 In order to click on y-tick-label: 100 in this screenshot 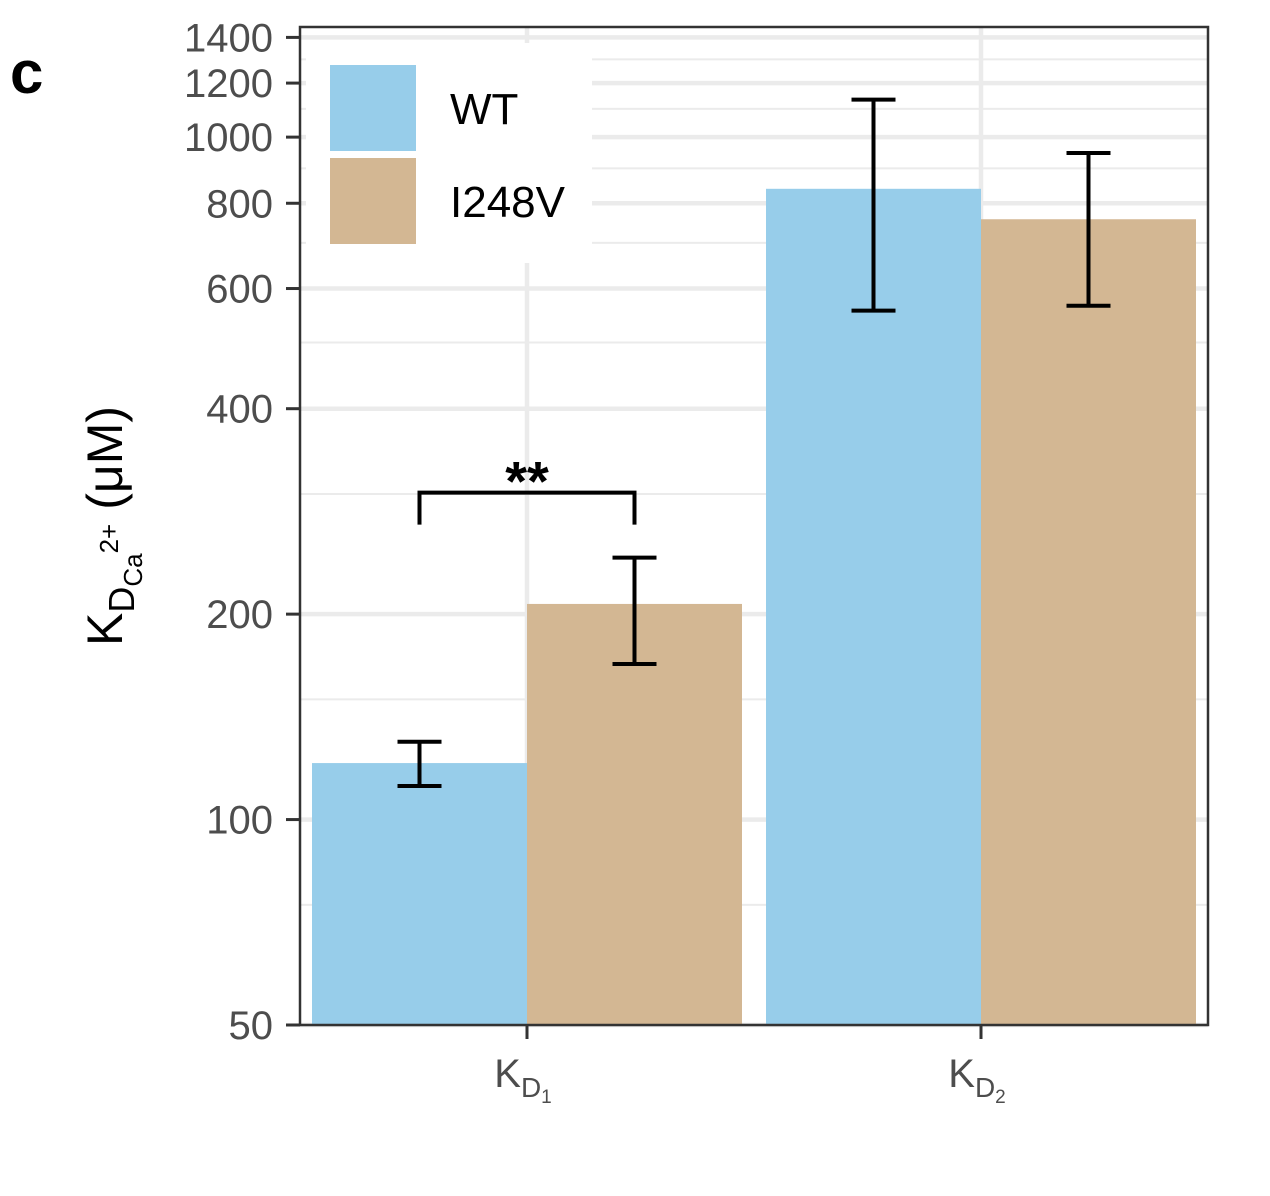, I will do `click(239, 821)`.